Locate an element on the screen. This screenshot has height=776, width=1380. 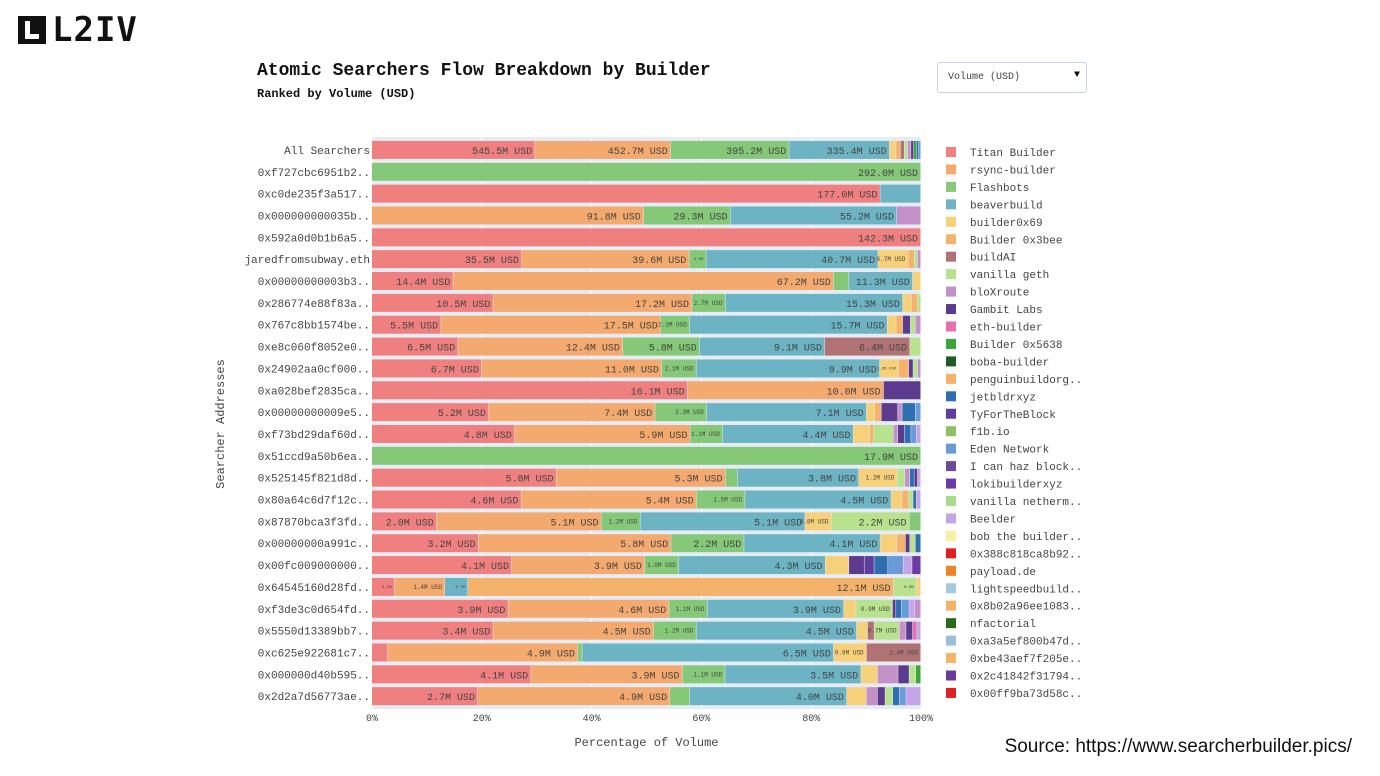
legend-label: nfactorial is located at coordinates (1003, 625).